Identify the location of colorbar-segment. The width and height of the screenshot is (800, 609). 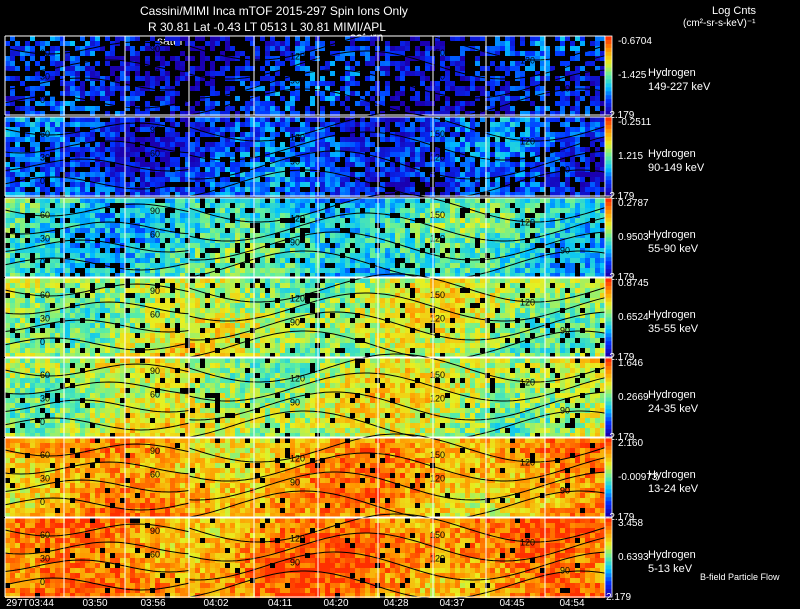
(608, 275).